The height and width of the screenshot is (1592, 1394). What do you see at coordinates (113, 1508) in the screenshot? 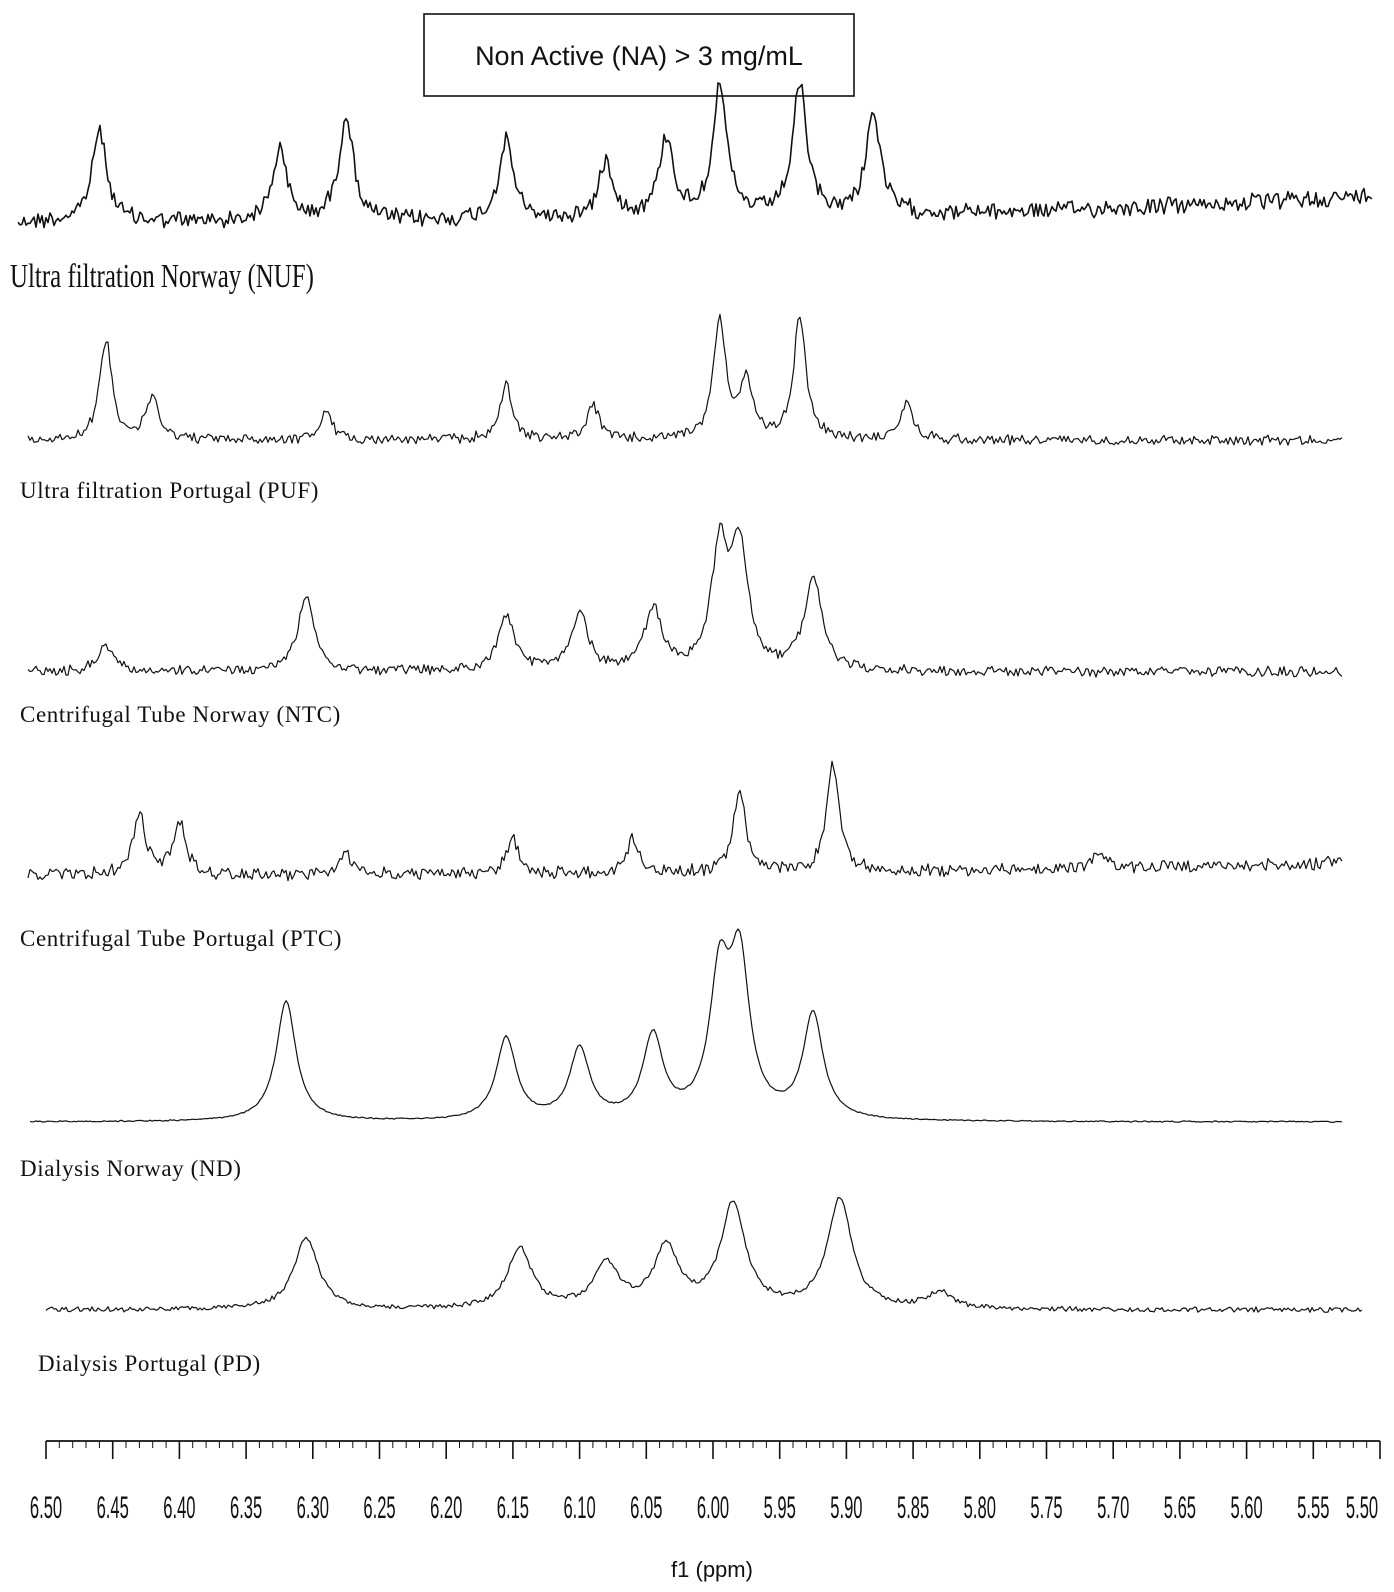
I see `x-tick-label: 6.45` at bounding box center [113, 1508].